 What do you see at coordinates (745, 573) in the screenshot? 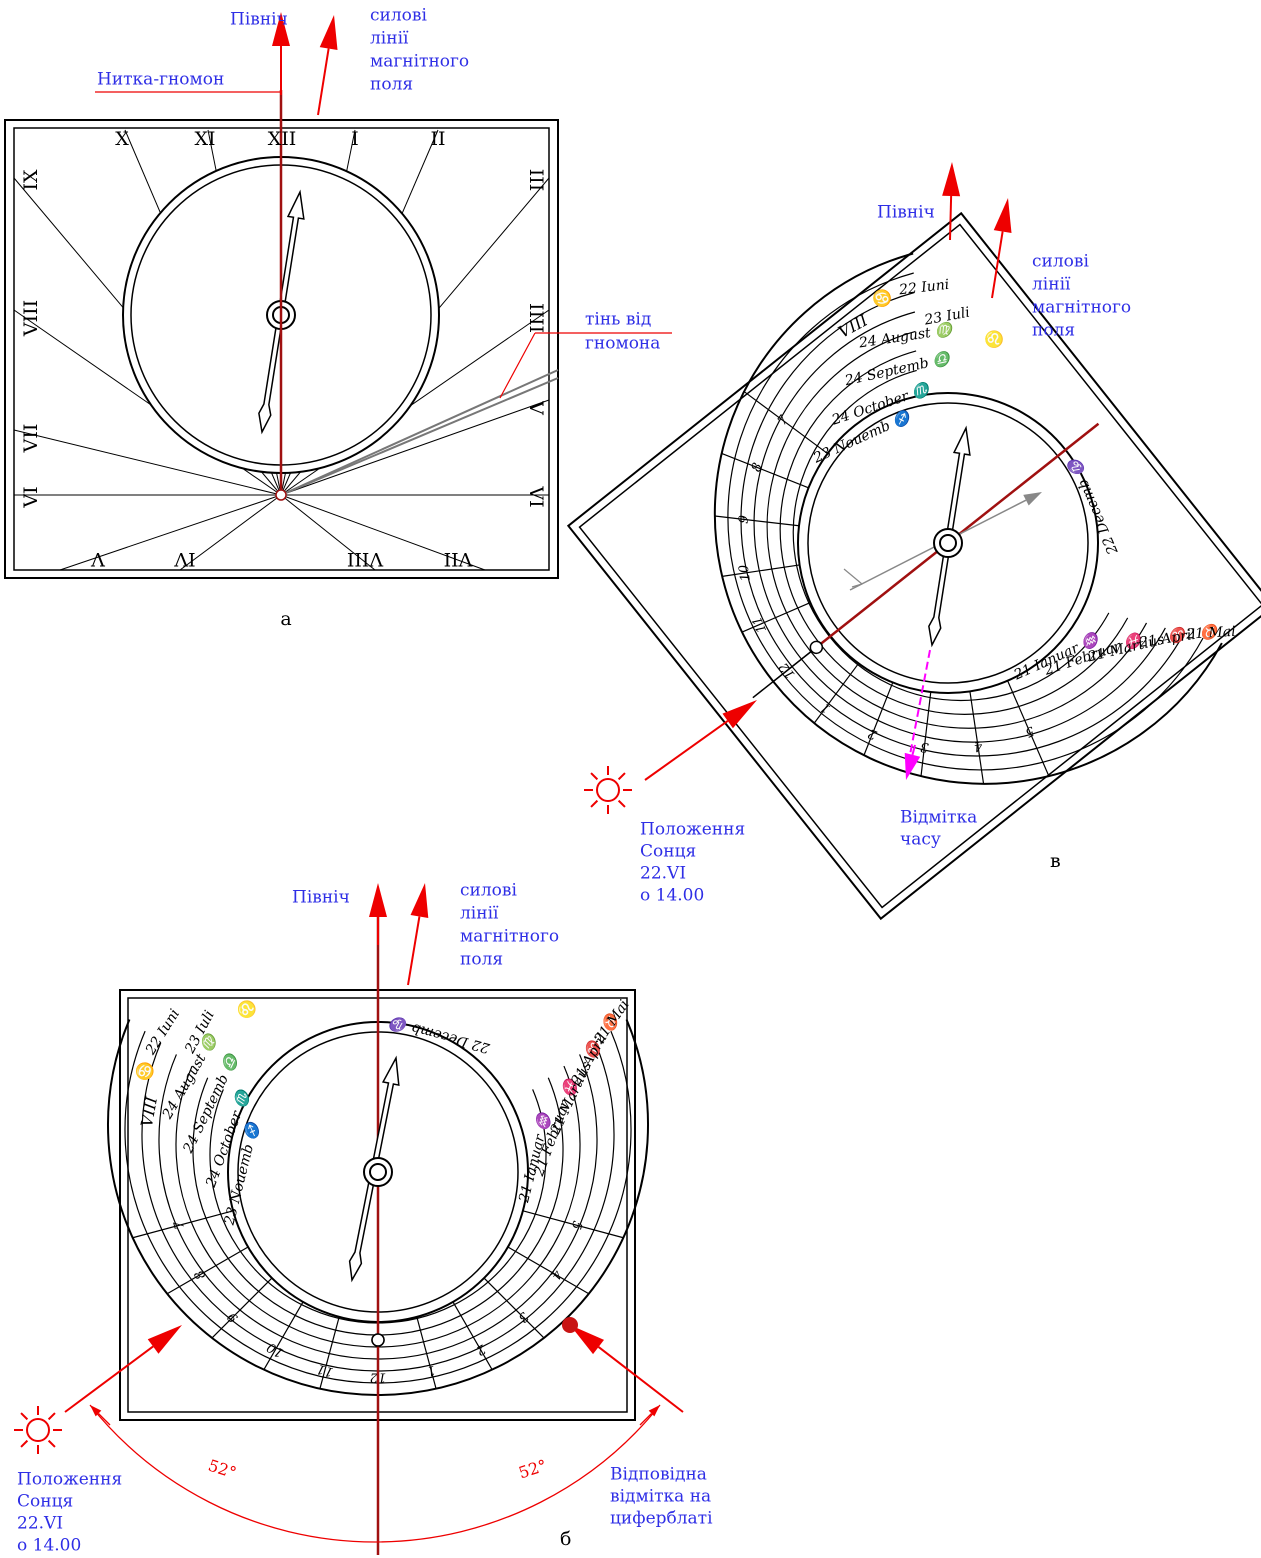
I see `hour-numeral: 10` at bounding box center [745, 573].